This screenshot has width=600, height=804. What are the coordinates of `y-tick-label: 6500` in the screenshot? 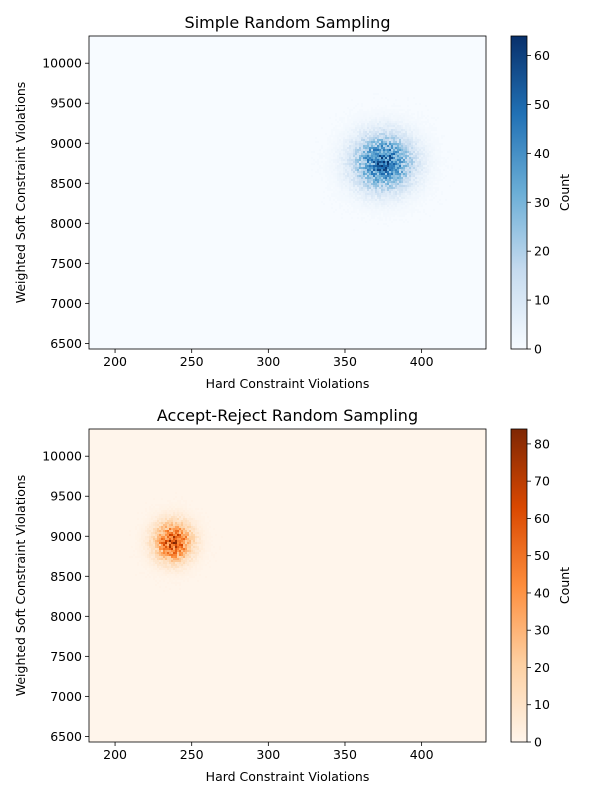 It's located at (66, 343).